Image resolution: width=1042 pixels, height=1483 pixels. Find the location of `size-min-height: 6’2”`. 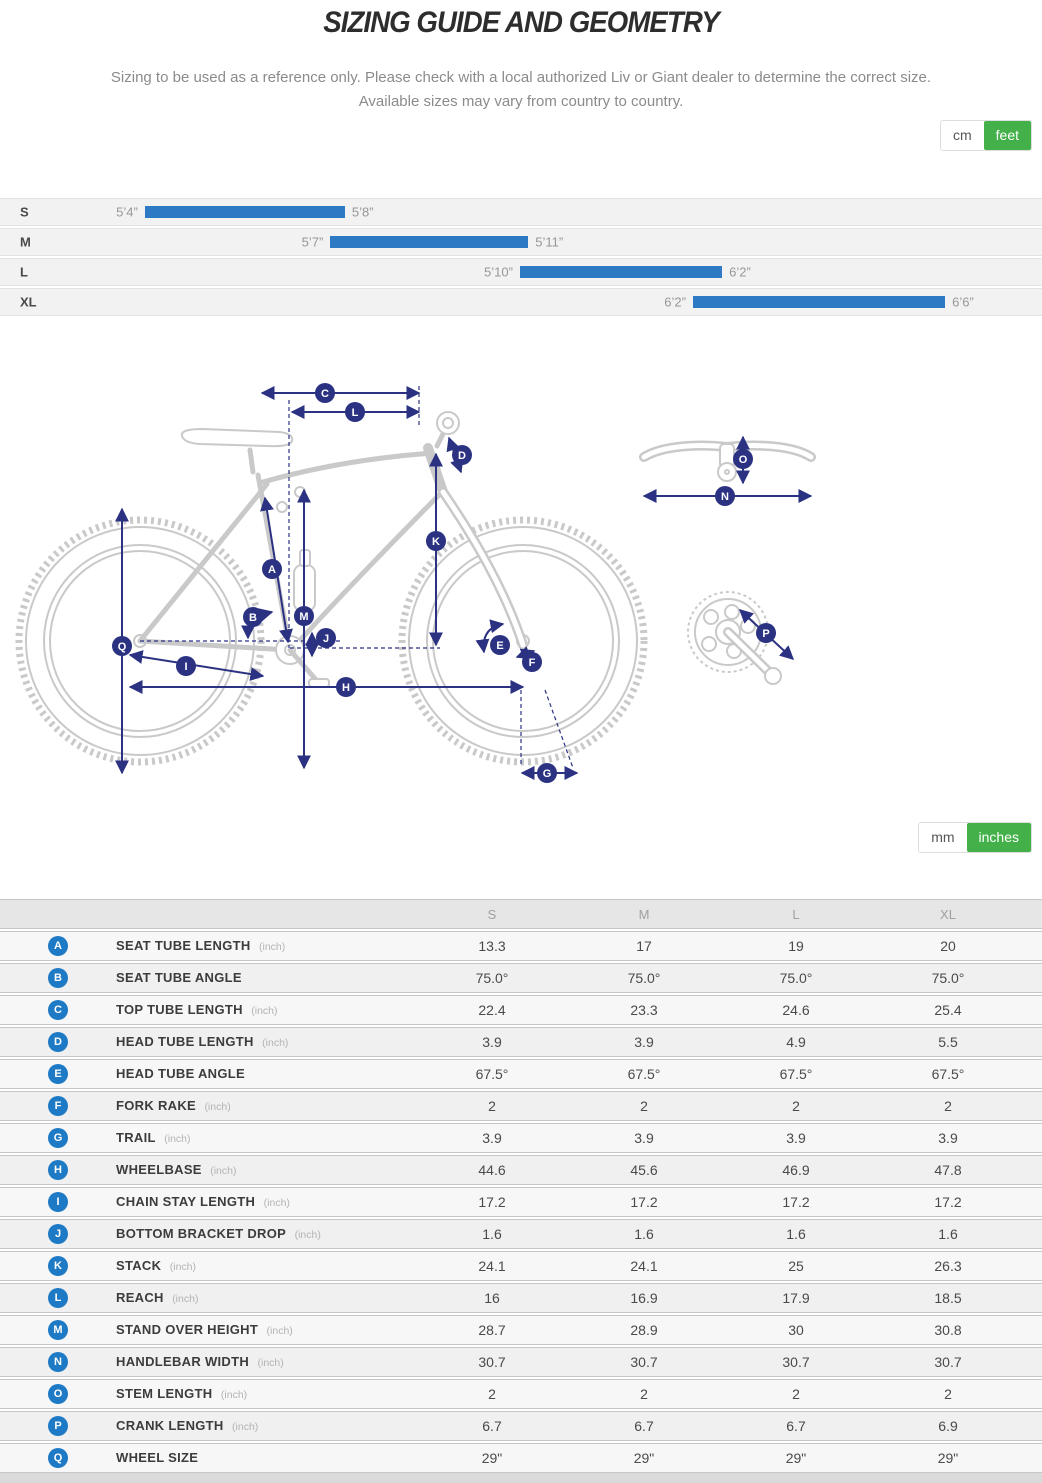

size-min-height: 6’2” is located at coordinates (675, 302).